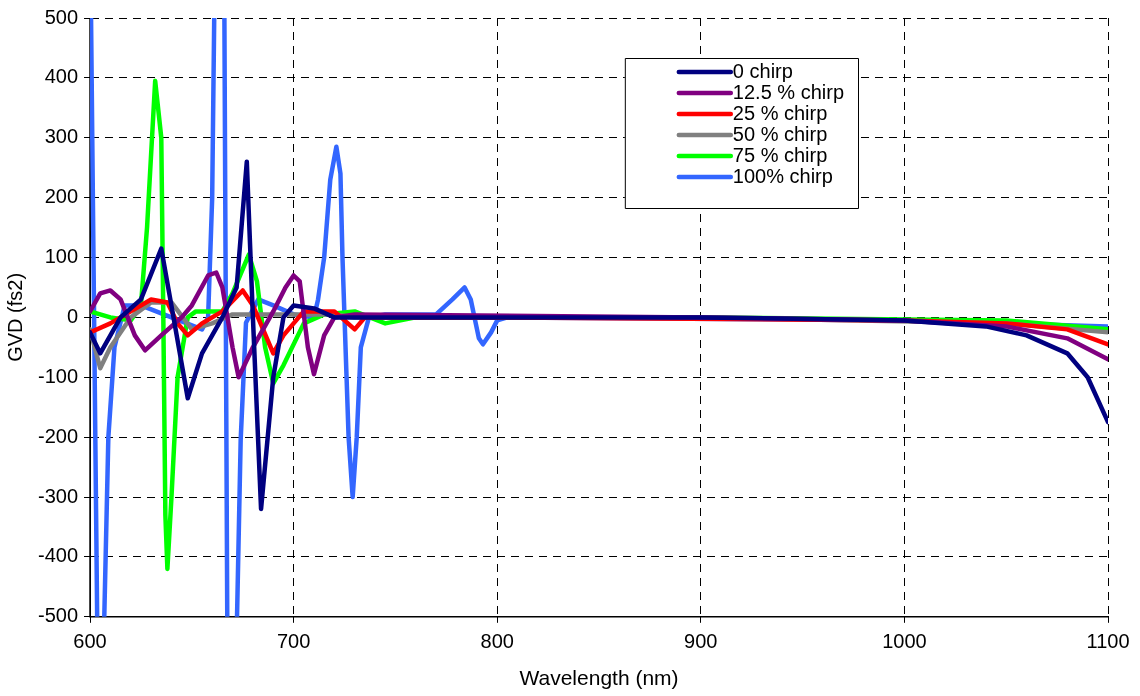  What do you see at coordinates (61, 256) in the screenshot?
I see `y-tick-label: 100` at bounding box center [61, 256].